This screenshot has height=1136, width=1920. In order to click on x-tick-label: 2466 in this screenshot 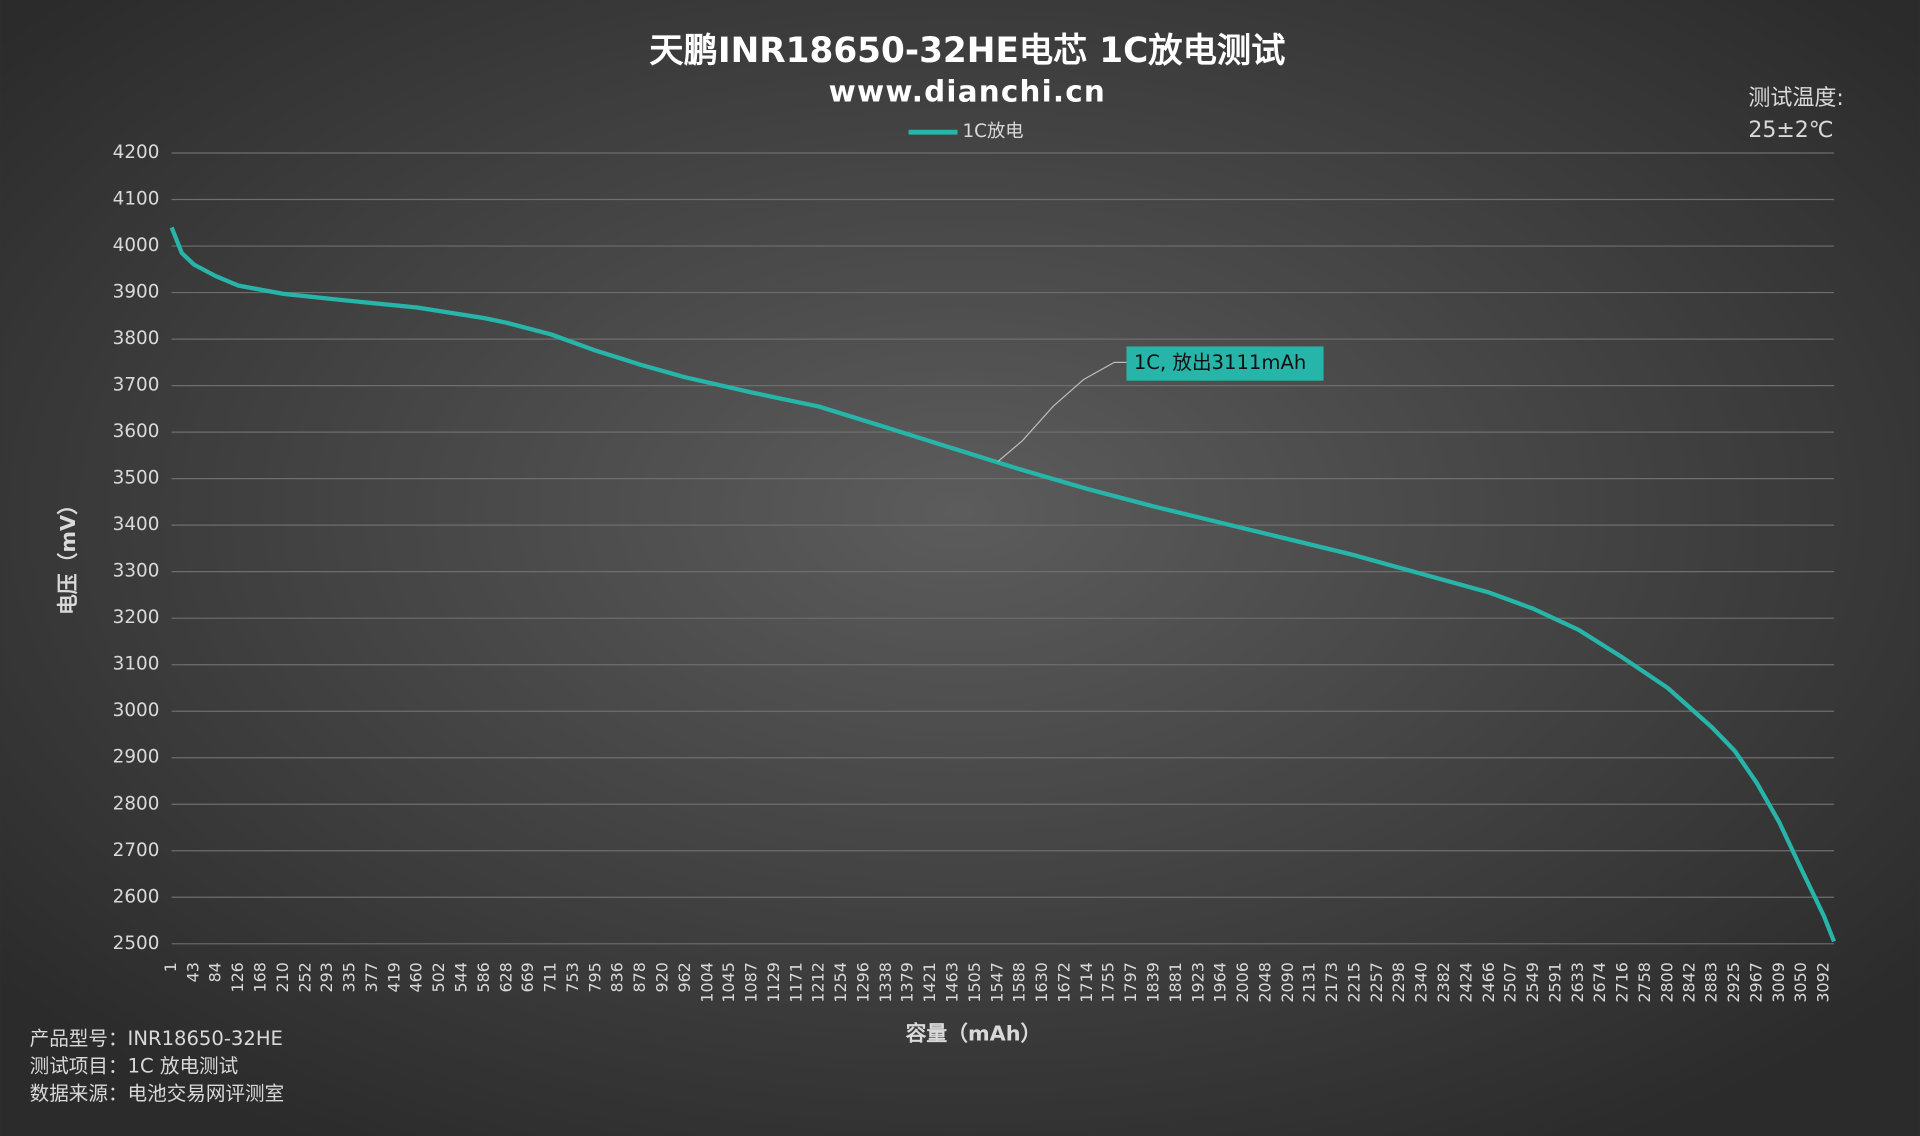, I will do `click(1488, 982)`.